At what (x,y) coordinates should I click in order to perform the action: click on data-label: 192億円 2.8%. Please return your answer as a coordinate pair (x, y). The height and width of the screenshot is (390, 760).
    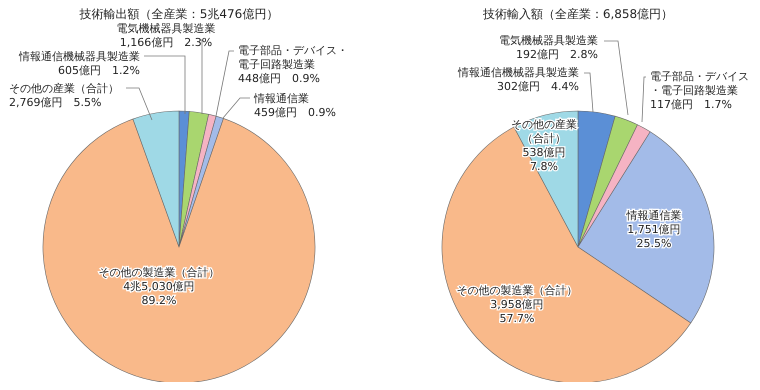
    Looking at the image, I should click on (557, 54).